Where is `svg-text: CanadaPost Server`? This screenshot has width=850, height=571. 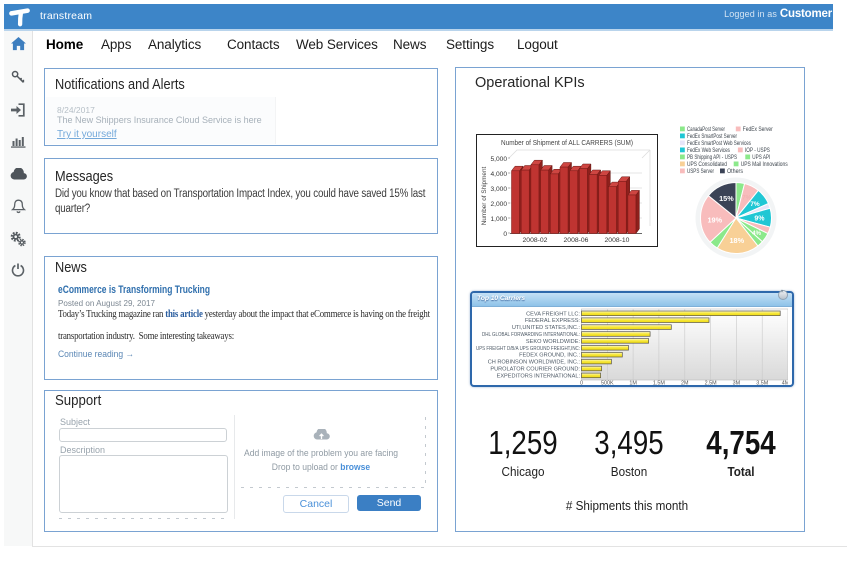
svg-text: CanadaPost Server is located at coordinates (706, 130).